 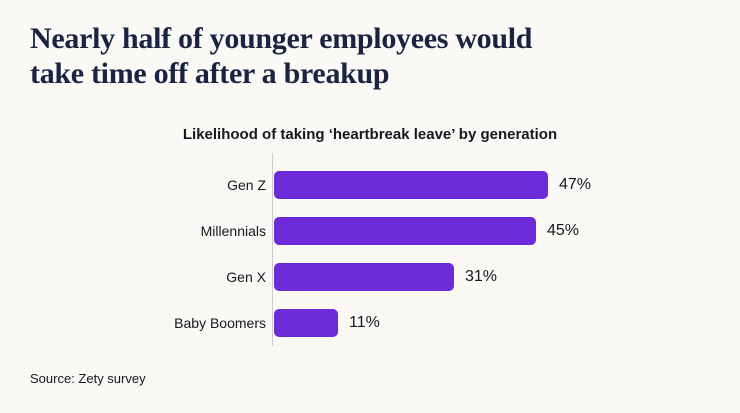 I want to click on value-label: 31%, so click(x=481, y=276).